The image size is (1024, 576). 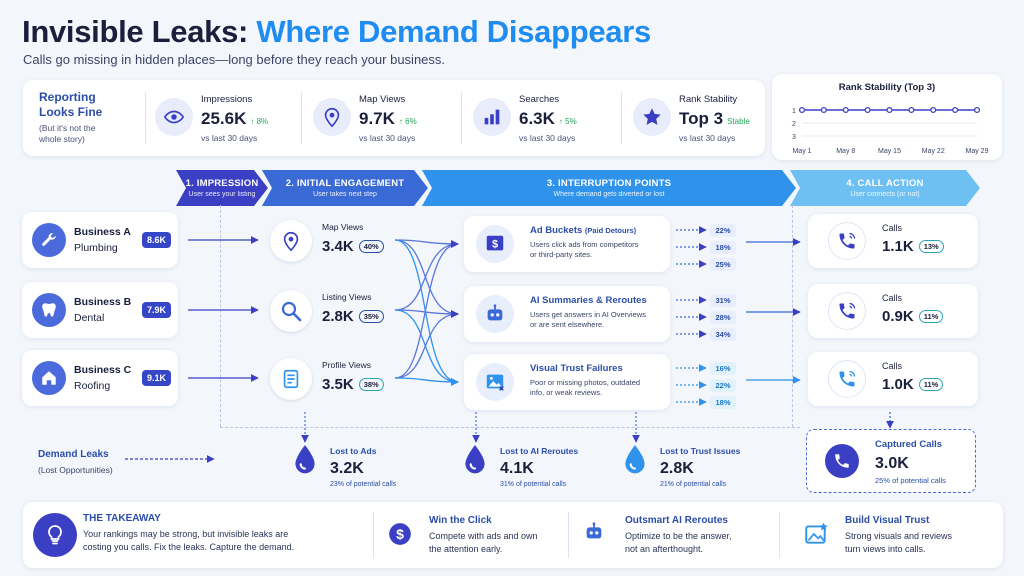 I want to click on leak-pct-pill: 16%, so click(x=723, y=368).